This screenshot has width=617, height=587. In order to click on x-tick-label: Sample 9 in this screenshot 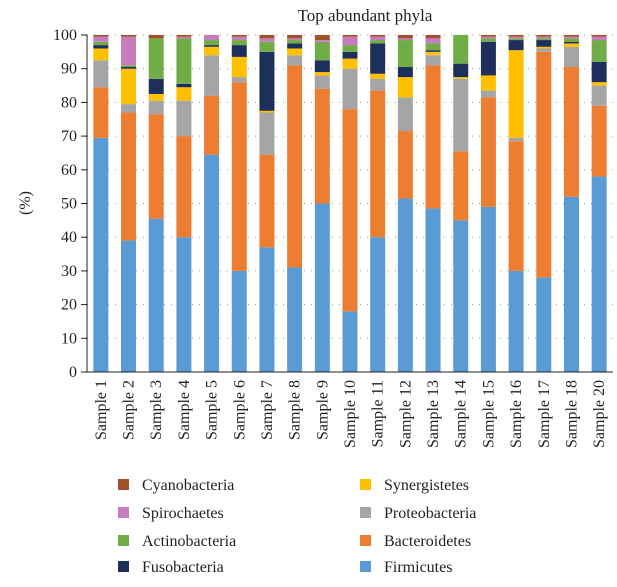, I will do `click(322, 410)`.